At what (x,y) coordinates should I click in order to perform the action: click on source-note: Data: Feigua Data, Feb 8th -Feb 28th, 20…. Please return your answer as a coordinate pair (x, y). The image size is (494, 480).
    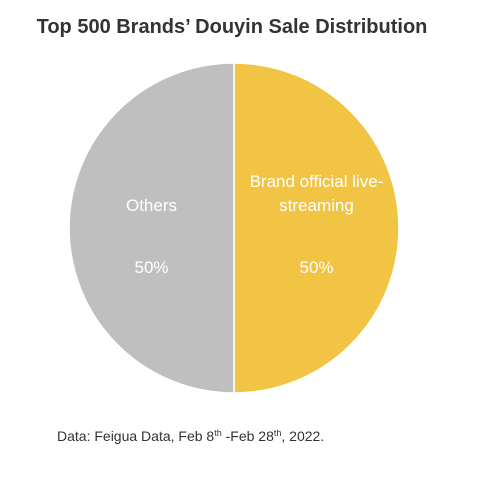
    Looking at the image, I should click on (190, 436).